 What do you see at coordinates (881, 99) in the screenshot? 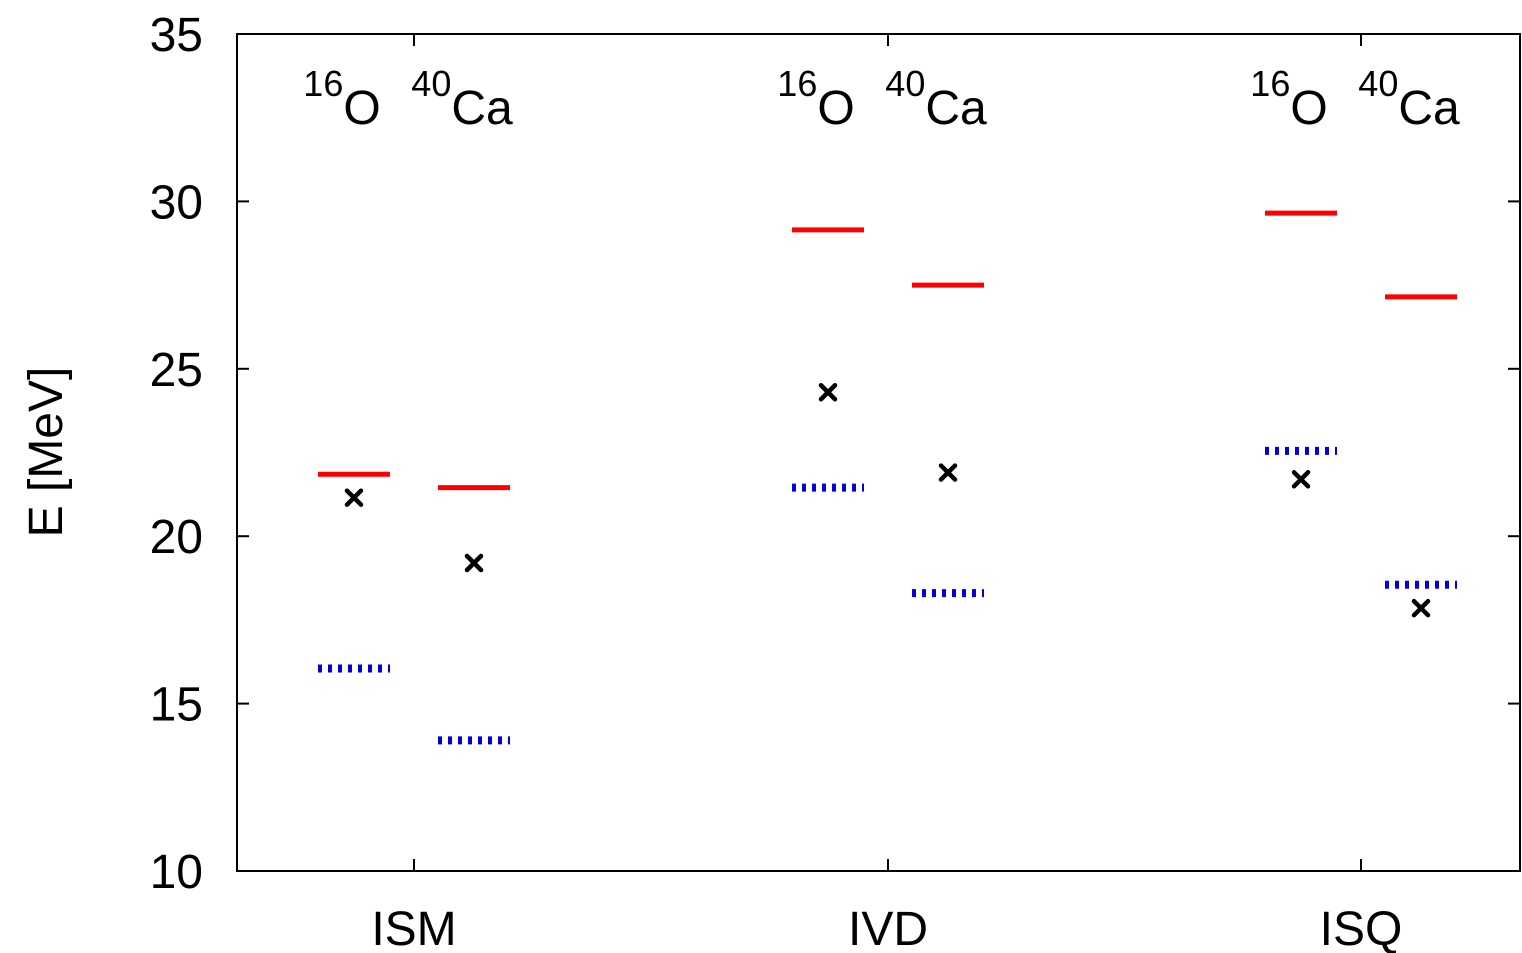
I see `nucleus-labels: 16O 40Ca 16O 40Ca 16O 40Ca` at bounding box center [881, 99].